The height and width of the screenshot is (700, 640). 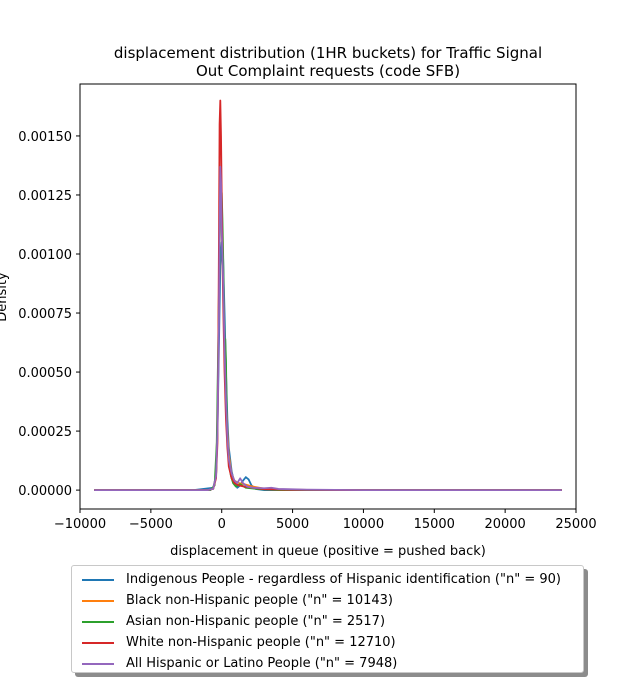 I want to click on y-tick-label: 0.00025, so click(x=45, y=432).